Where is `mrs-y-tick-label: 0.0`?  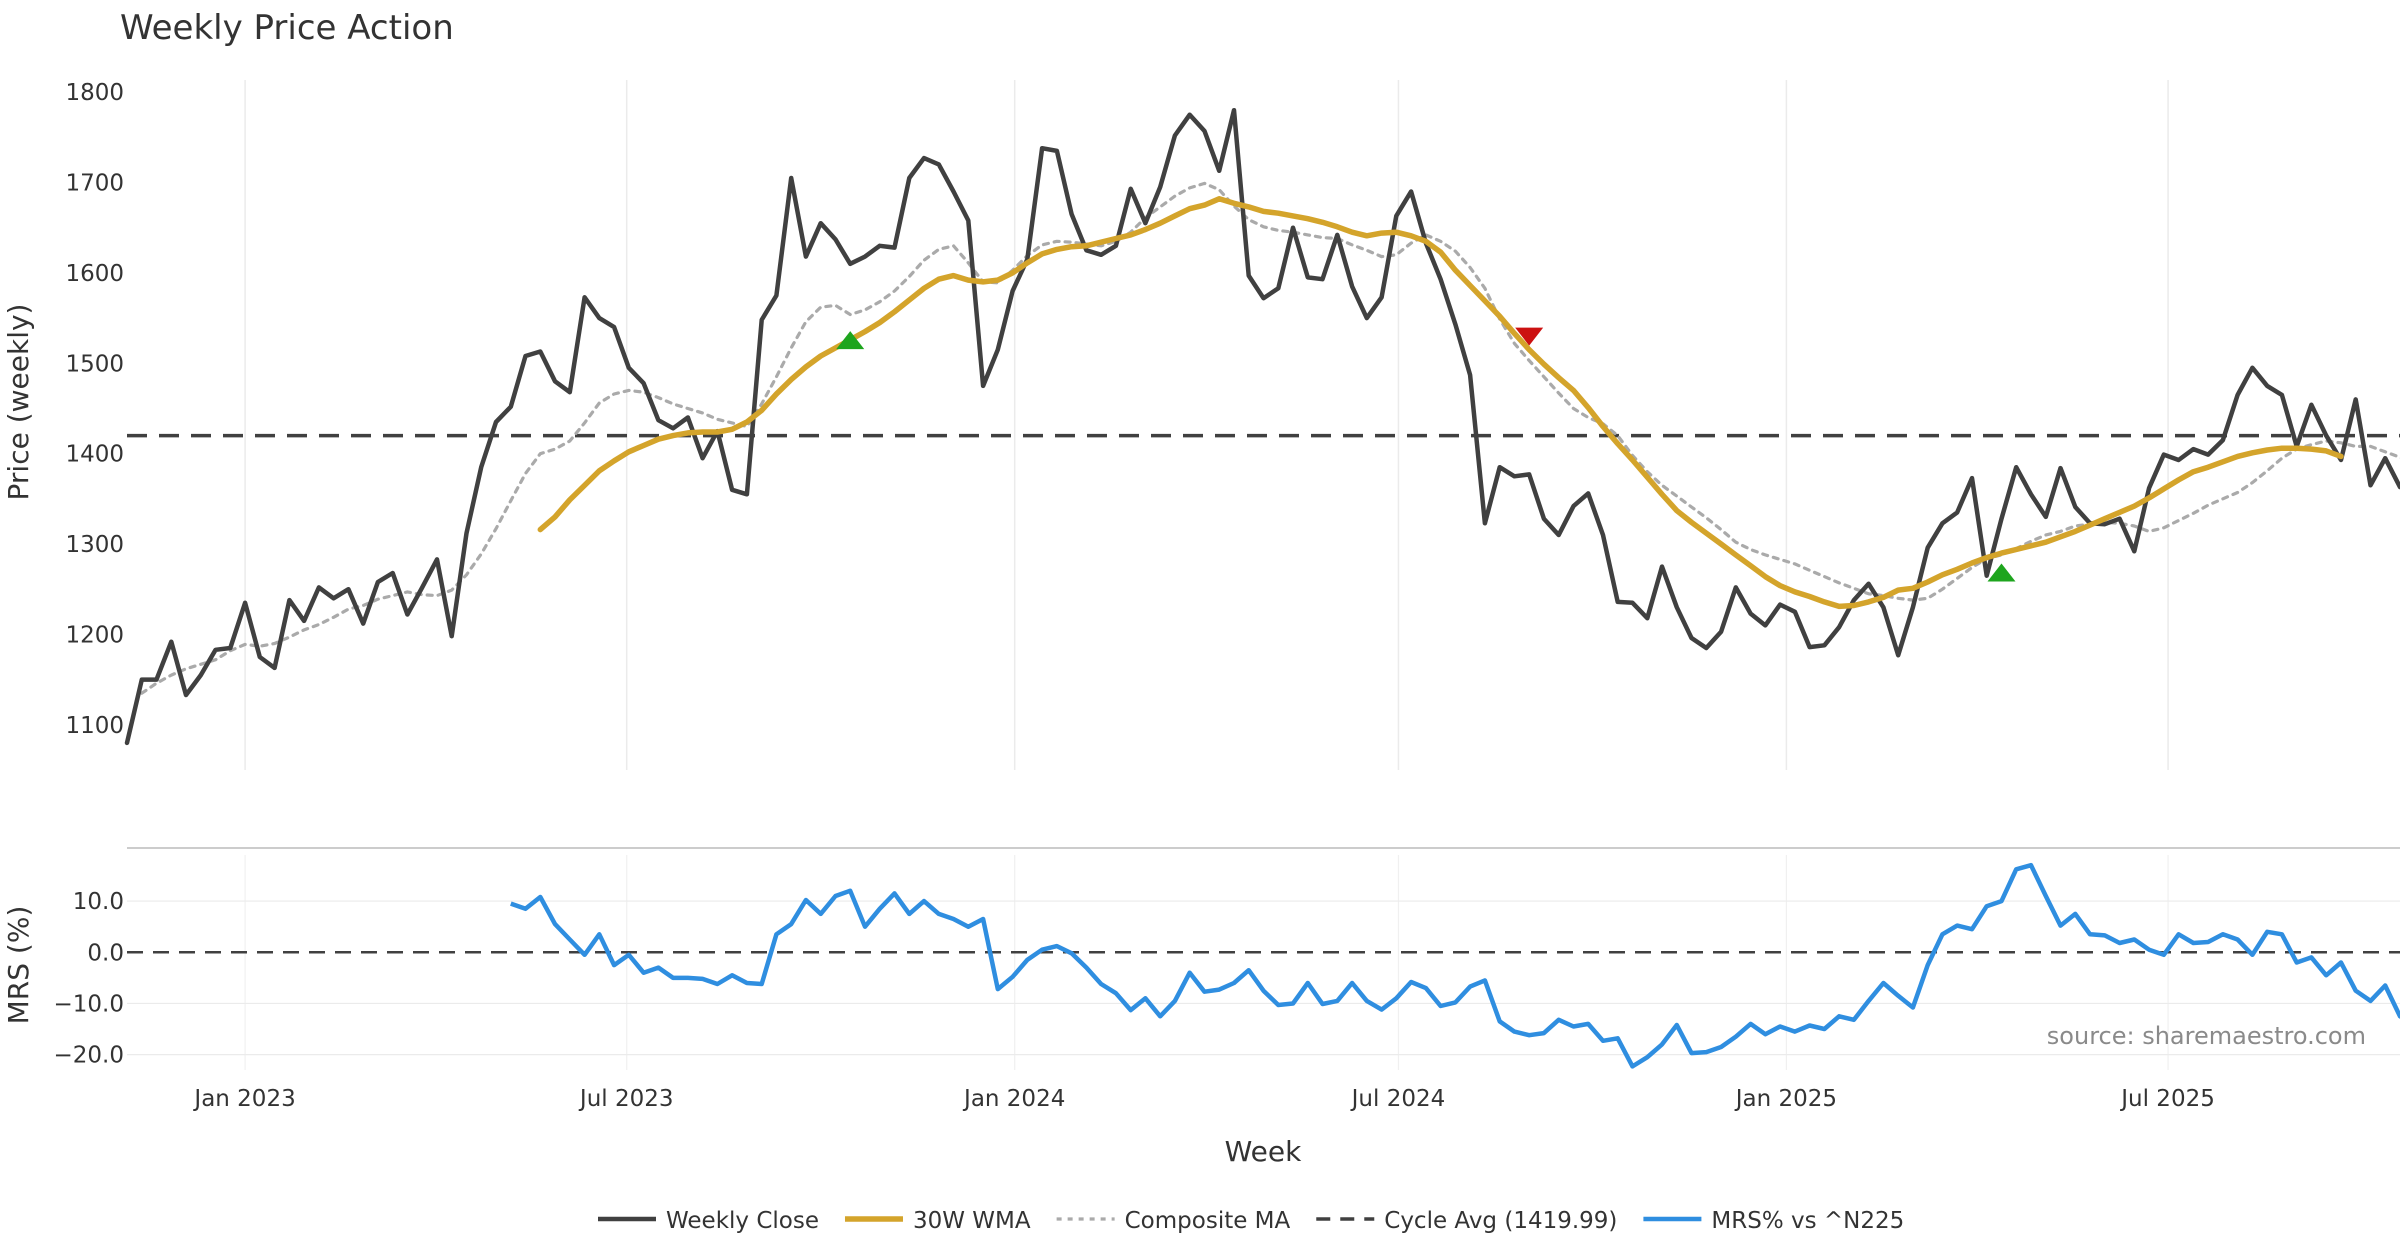 mrs-y-tick-label: 0.0 is located at coordinates (105, 953).